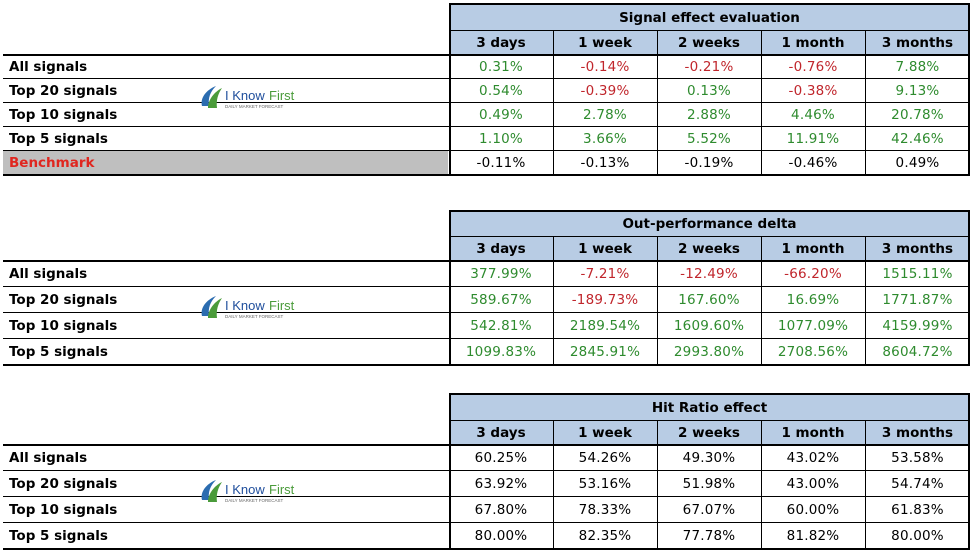 The width and height of the screenshot is (974, 554). Describe the element at coordinates (813, 139) in the screenshot. I see `value-cell: 11.91%` at that location.